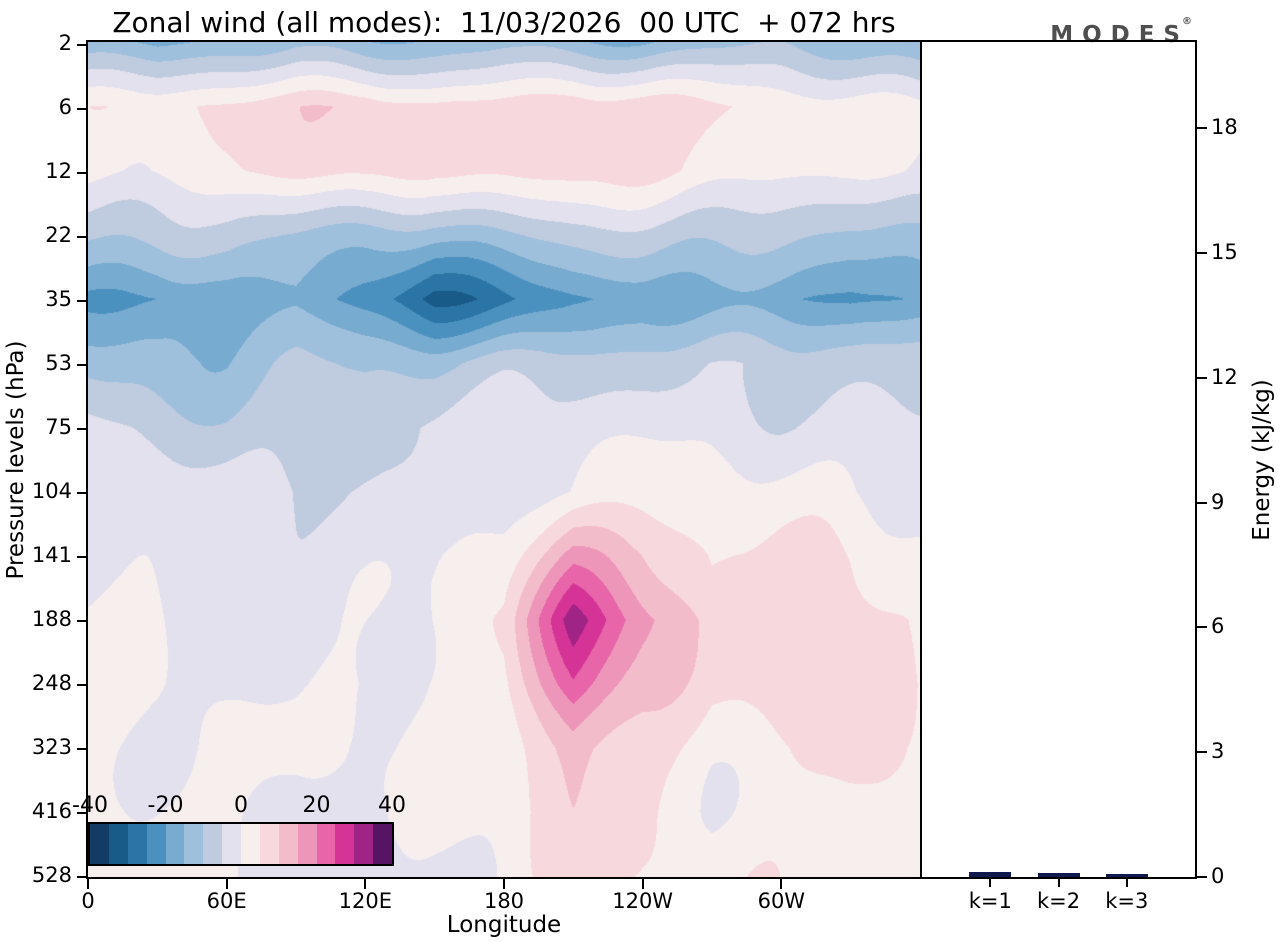  What do you see at coordinates (1127, 901) in the screenshot?
I see `energy-bar-label: k=3` at bounding box center [1127, 901].